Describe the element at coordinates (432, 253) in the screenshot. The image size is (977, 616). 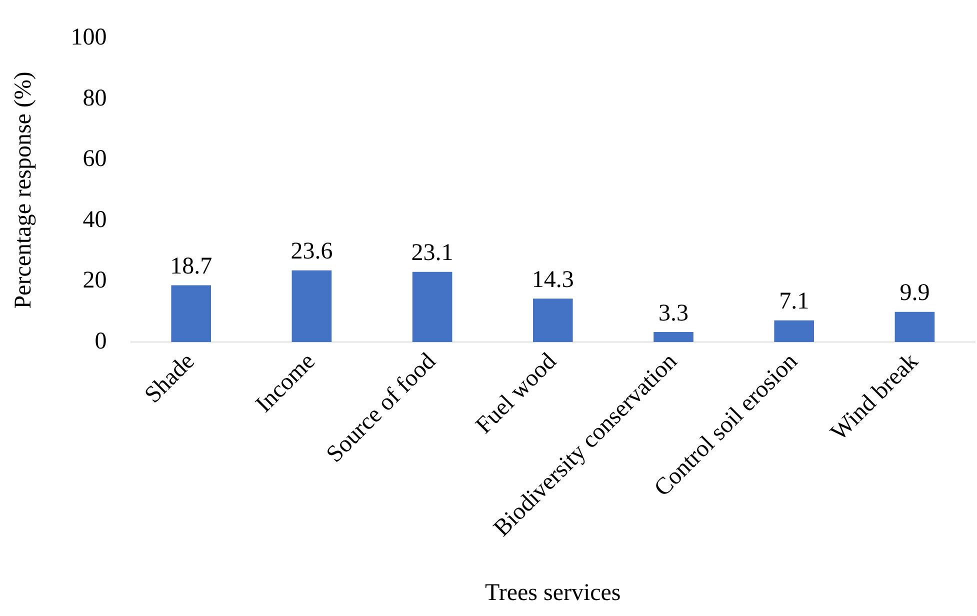
I see `data-label: 23.1` at that location.